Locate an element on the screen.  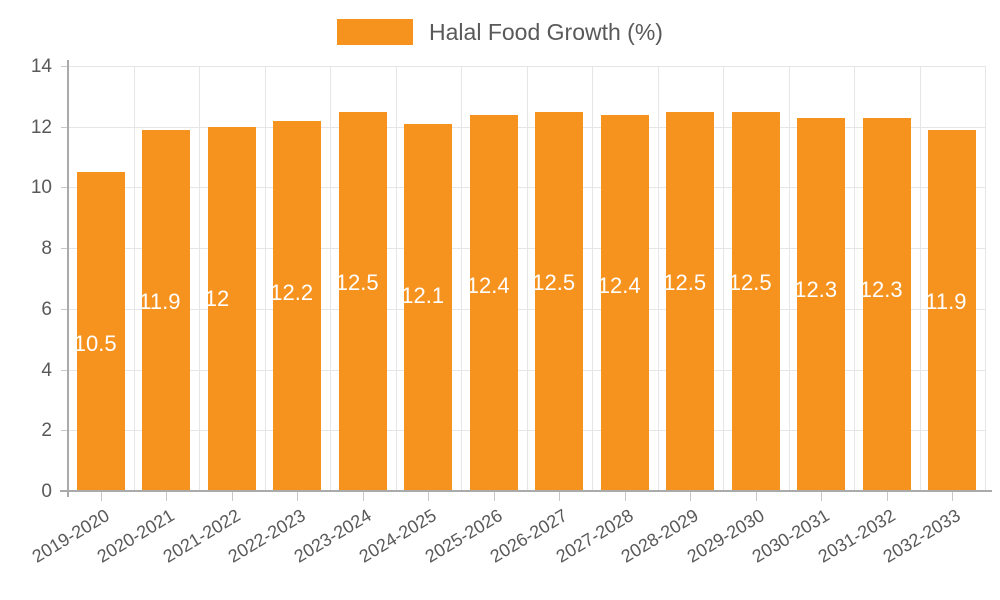
y-tick-label: 14 is located at coordinates (41, 66).